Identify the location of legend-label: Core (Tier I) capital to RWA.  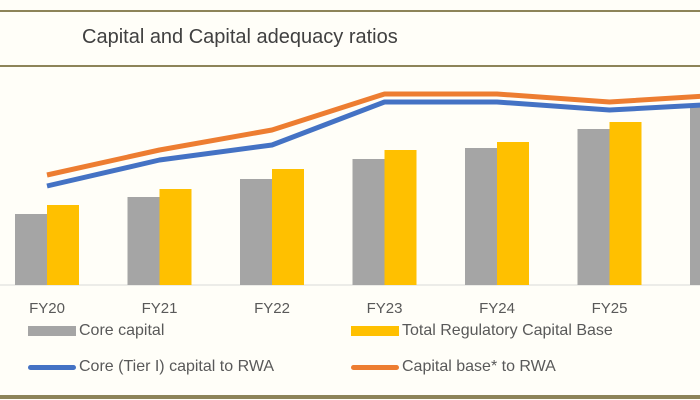
(177, 366).